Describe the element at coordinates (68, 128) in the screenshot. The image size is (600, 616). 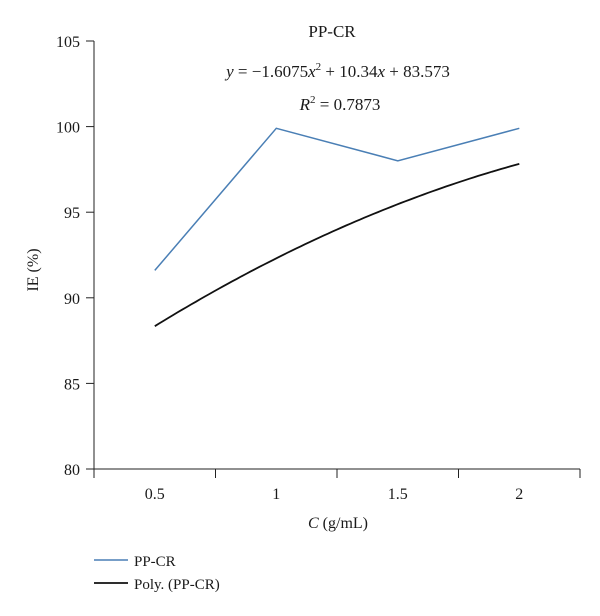
I see `y-tick-label: 100` at that location.